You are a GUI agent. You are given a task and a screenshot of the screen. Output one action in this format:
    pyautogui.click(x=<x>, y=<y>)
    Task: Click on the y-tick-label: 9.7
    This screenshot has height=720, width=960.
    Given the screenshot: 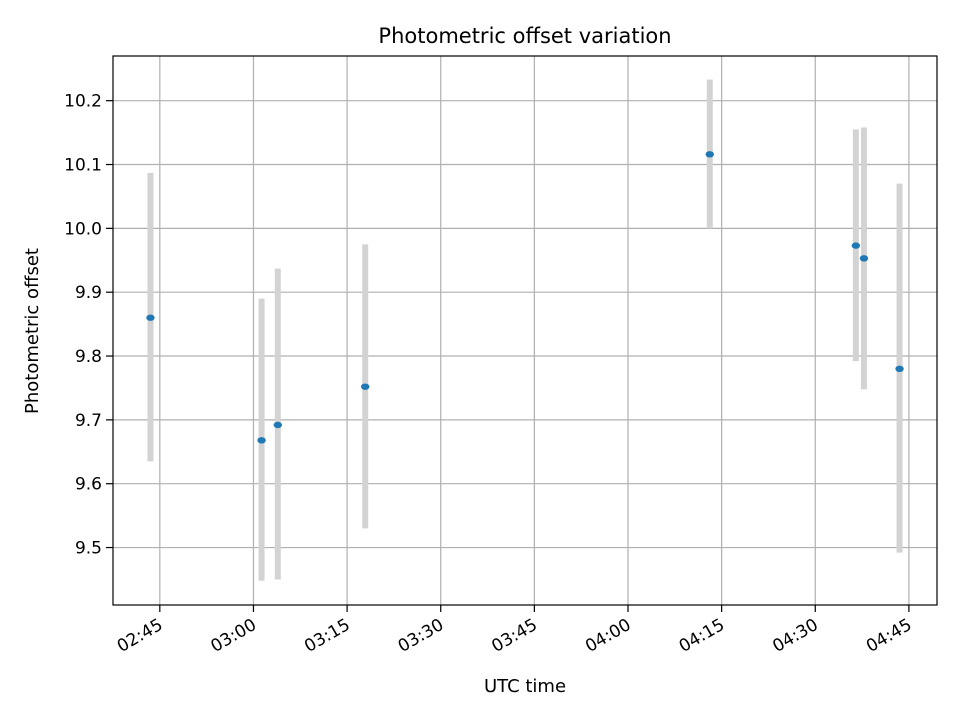 What is the action you would take?
    pyautogui.click(x=88, y=421)
    